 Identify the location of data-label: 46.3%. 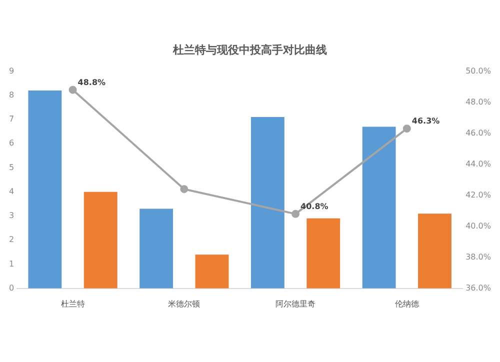
(426, 121).